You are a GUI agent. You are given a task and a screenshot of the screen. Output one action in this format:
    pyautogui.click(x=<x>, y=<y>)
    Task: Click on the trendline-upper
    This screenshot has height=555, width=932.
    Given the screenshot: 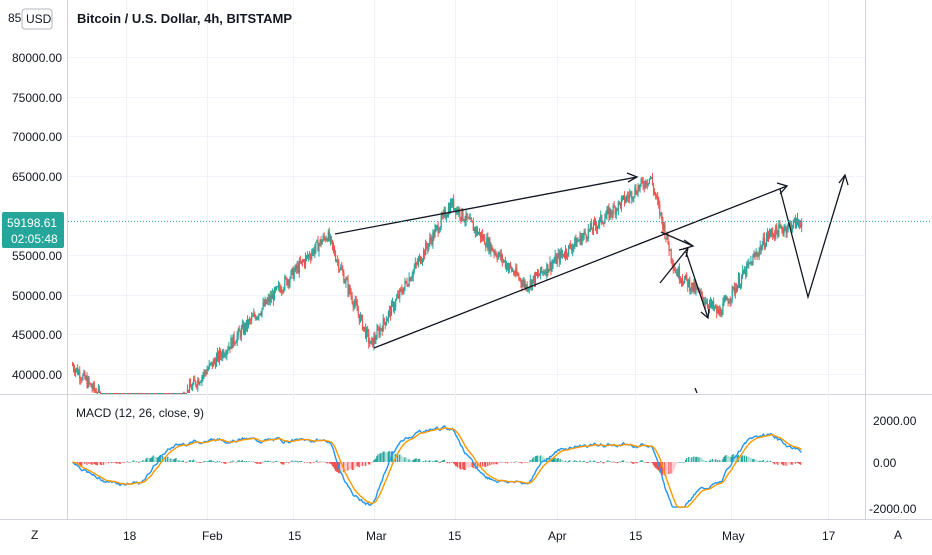 What is the action you would take?
    pyautogui.click(x=486, y=205)
    